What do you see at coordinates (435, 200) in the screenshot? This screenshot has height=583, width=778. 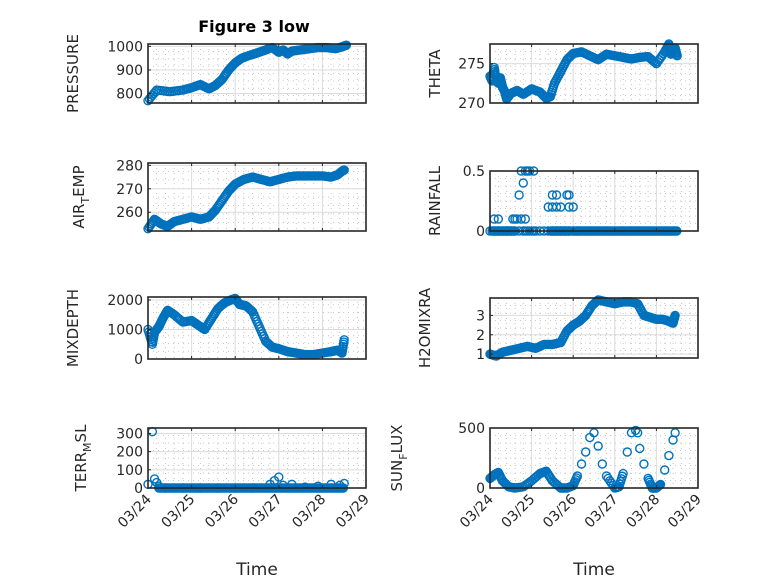 I see `y-axis-label: RAINFALL` at bounding box center [435, 200].